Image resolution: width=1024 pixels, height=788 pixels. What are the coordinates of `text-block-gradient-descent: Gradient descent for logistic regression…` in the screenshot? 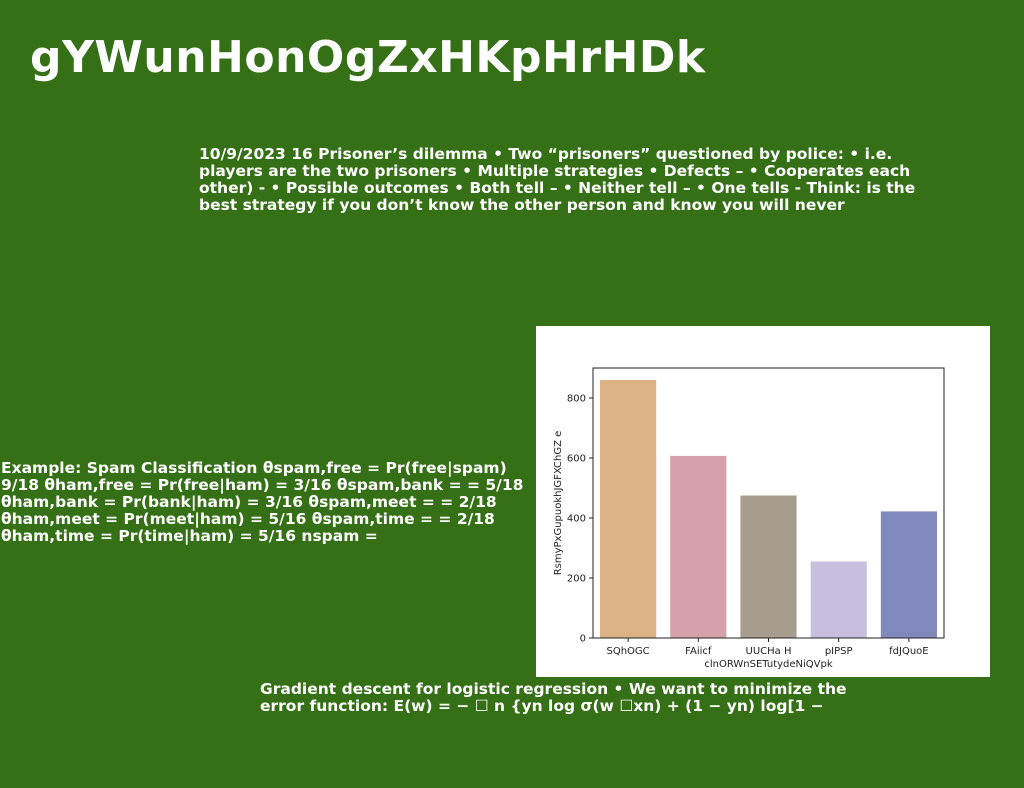 It's located at (553, 697).